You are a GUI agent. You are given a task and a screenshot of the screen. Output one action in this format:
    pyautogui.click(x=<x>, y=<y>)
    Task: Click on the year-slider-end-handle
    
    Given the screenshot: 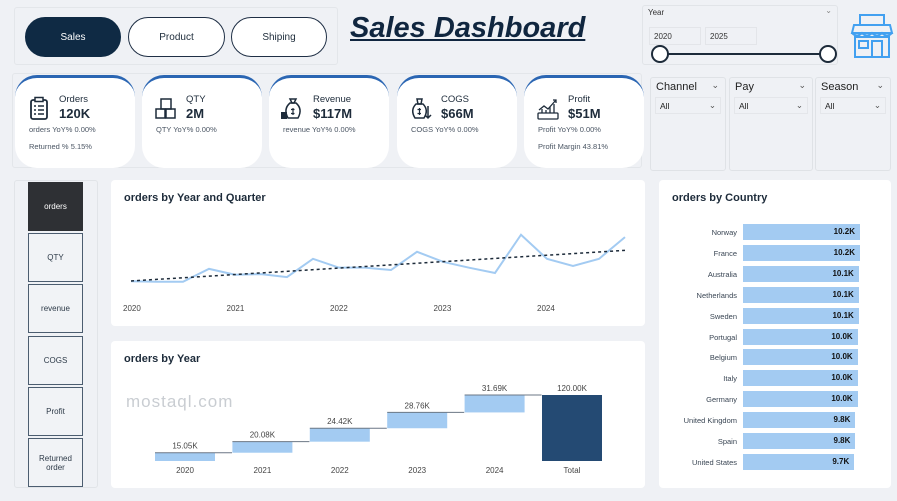 What is the action you would take?
    pyautogui.click(x=828, y=54)
    